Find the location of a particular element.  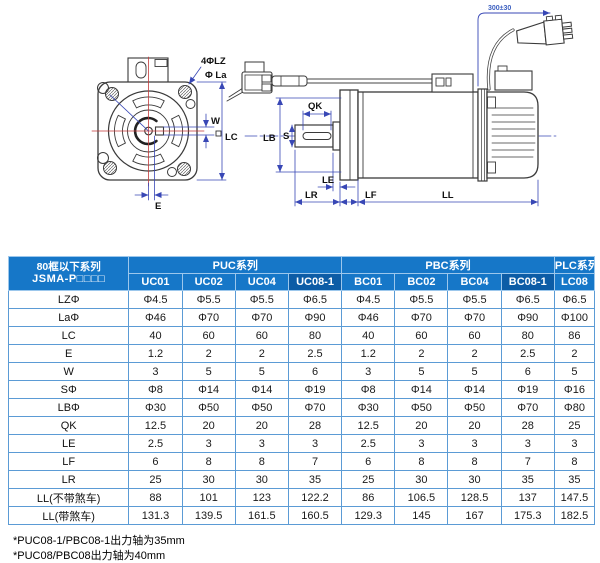

flange-slots is located at coordinates (148, 131).